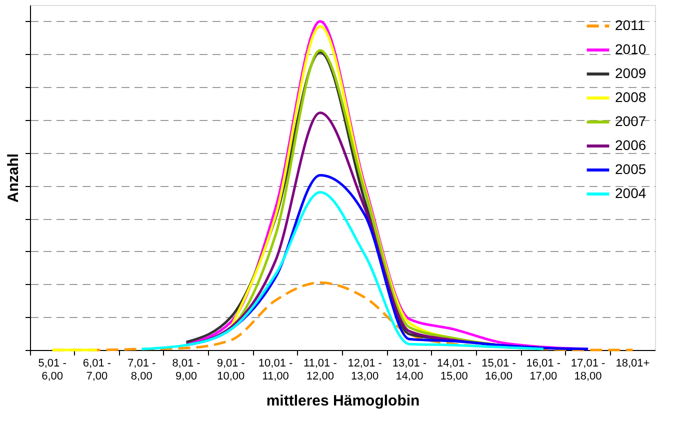 Image resolution: width=691 pixels, height=437 pixels. Describe the element at coordinates (454, 370) in the screenshot. I see `x-tick-label: 14,01 - 15,00` at that location.